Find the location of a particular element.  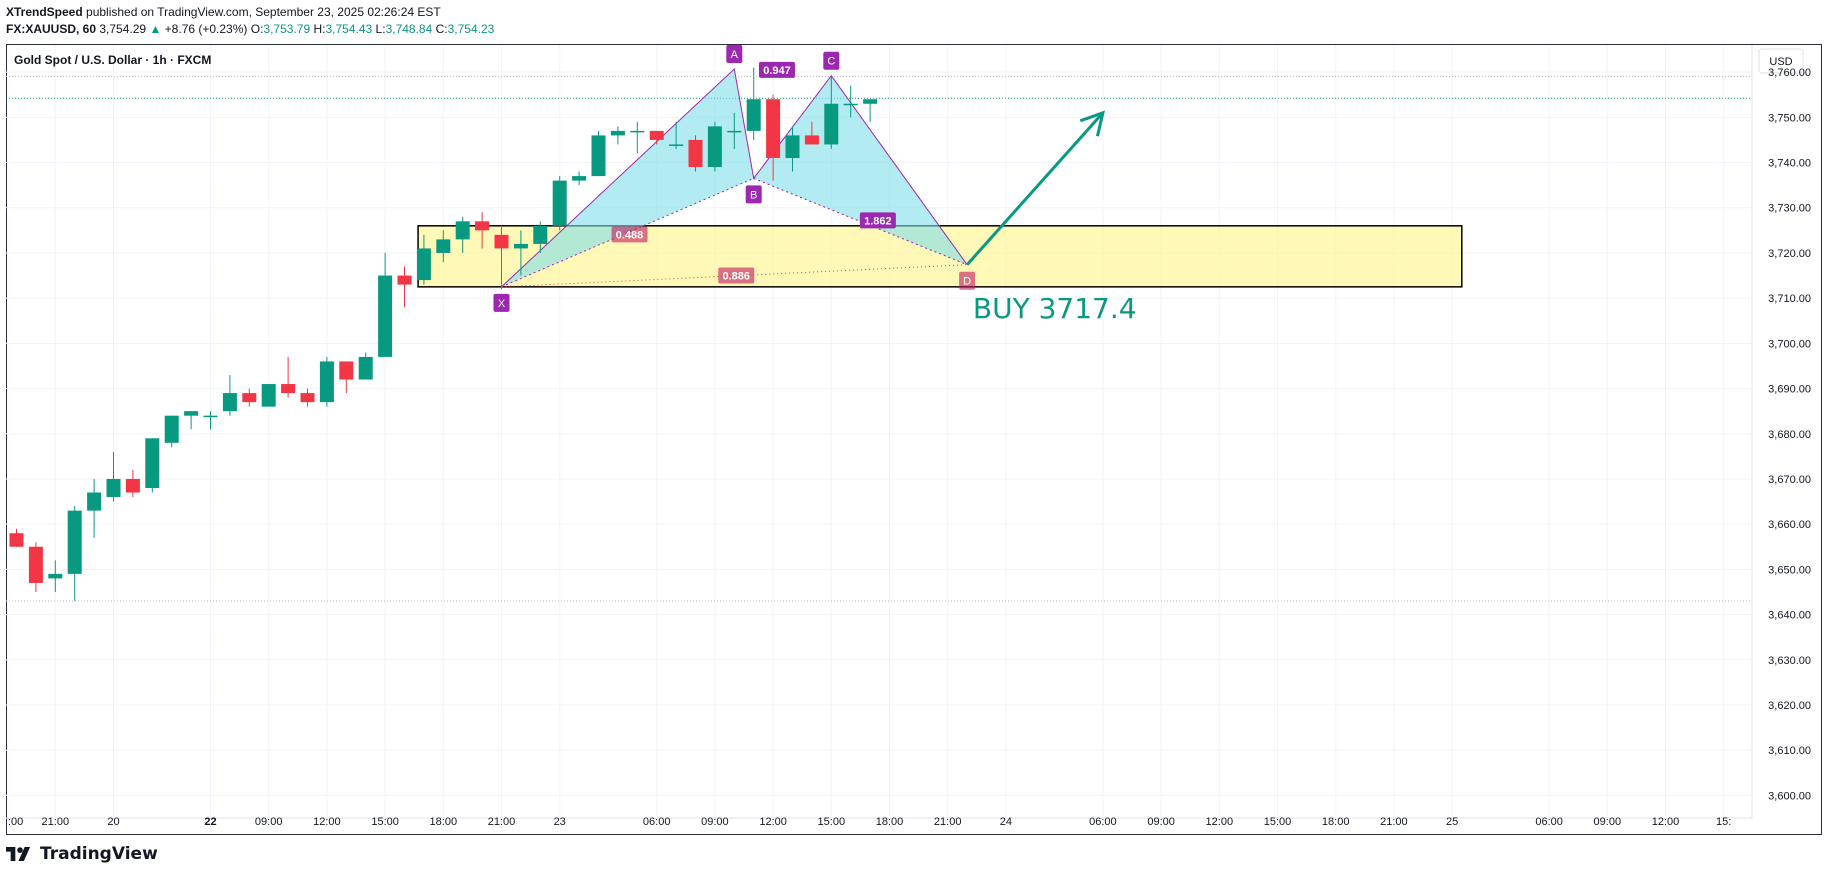

chart-title: Gold Spot / U.S. Dollar · 1h · FXCM is located at coordinates (112, 60).